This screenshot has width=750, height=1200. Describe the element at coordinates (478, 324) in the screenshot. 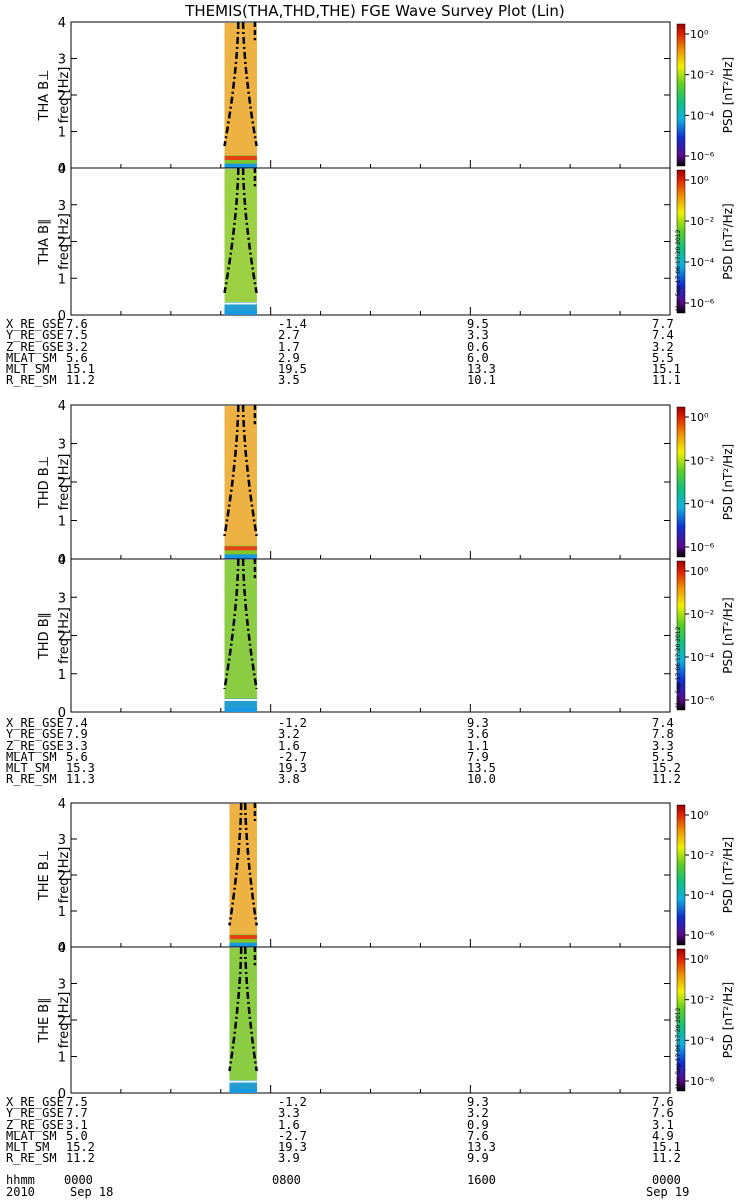

I see `ephemeris-value: 9.5` at that location.